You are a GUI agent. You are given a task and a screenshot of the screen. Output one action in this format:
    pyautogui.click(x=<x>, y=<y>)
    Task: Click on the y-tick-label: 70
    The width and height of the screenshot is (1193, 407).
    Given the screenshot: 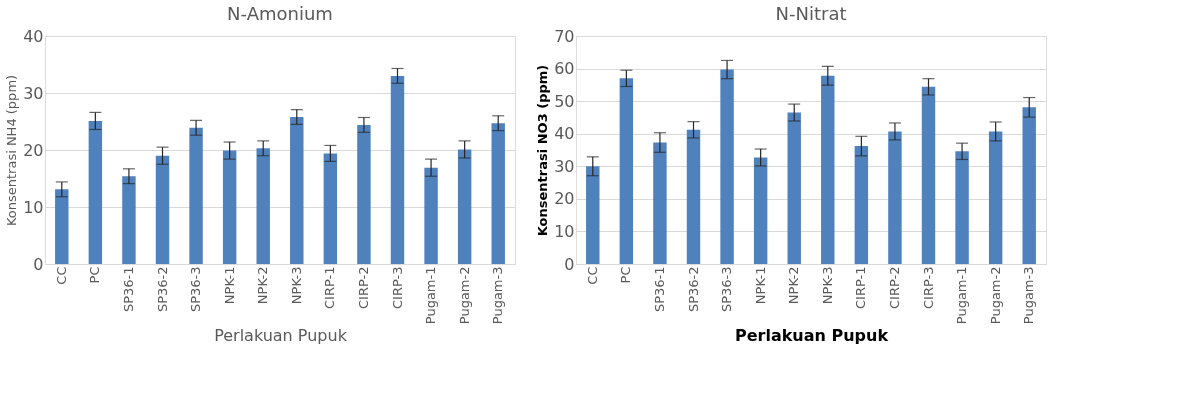 What is the action you would take?
    pyautogui.click(x=564, y=36)
    